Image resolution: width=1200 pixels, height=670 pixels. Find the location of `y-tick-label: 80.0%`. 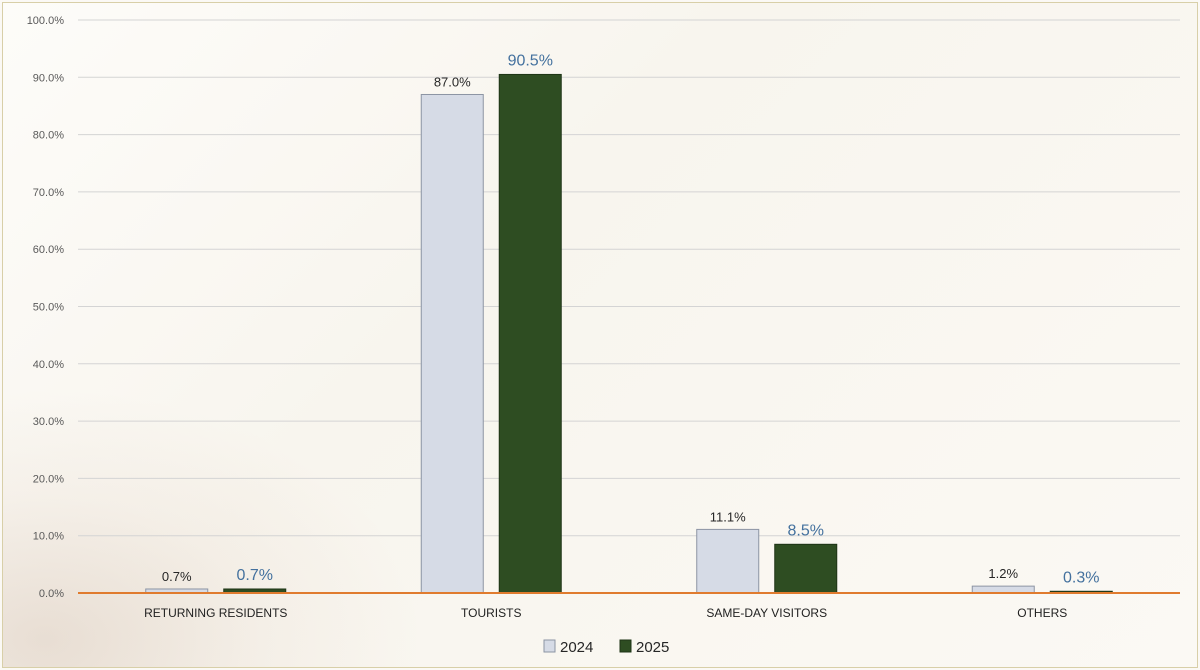

y-tick-label: 80.0% is located at coordinates (48, 136).